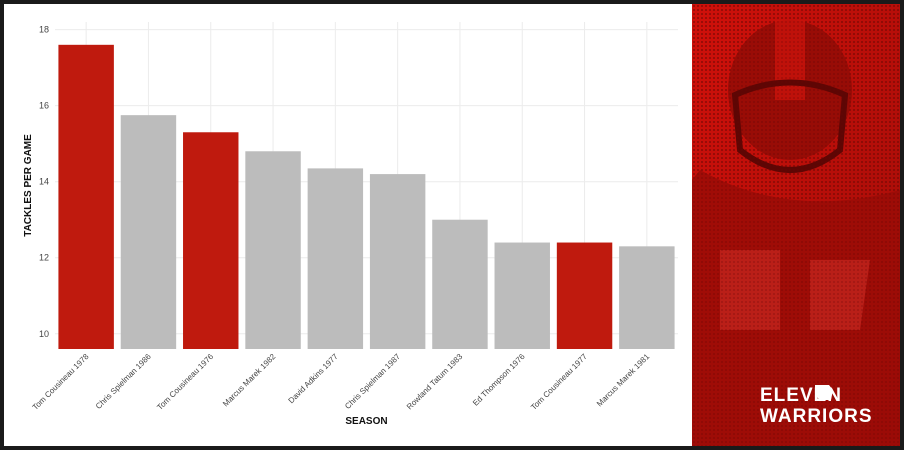  I want to click on x-axis-title: SEASON, so click(366, 421).